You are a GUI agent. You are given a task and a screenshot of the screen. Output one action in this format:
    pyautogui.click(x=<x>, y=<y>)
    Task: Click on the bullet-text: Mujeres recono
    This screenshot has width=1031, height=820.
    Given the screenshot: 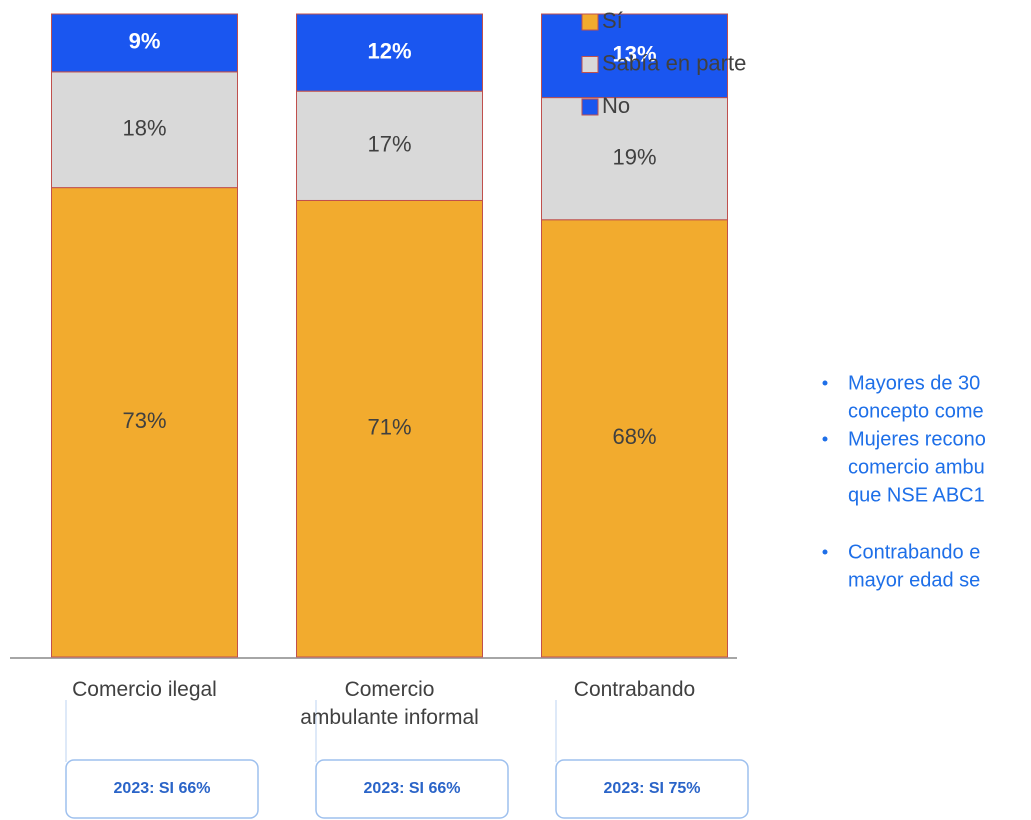 What is the action you would take?
    pyautogui.click(x=917, y=439)
    